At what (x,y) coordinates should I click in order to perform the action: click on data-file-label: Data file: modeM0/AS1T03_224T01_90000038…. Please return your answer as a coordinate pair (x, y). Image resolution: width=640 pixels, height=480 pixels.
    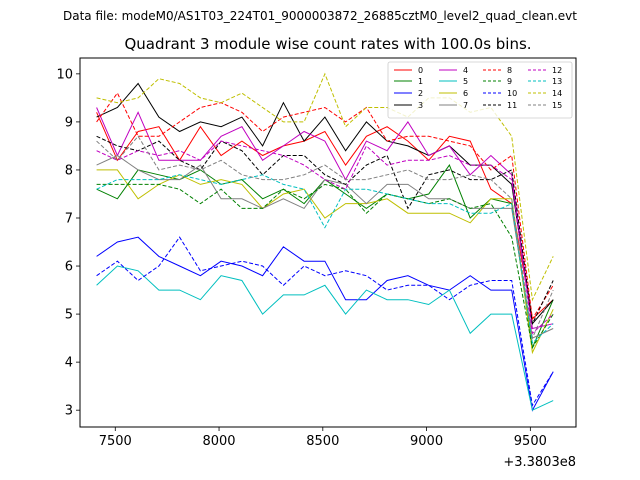
    Looking at the image, I should click on (320, 16).